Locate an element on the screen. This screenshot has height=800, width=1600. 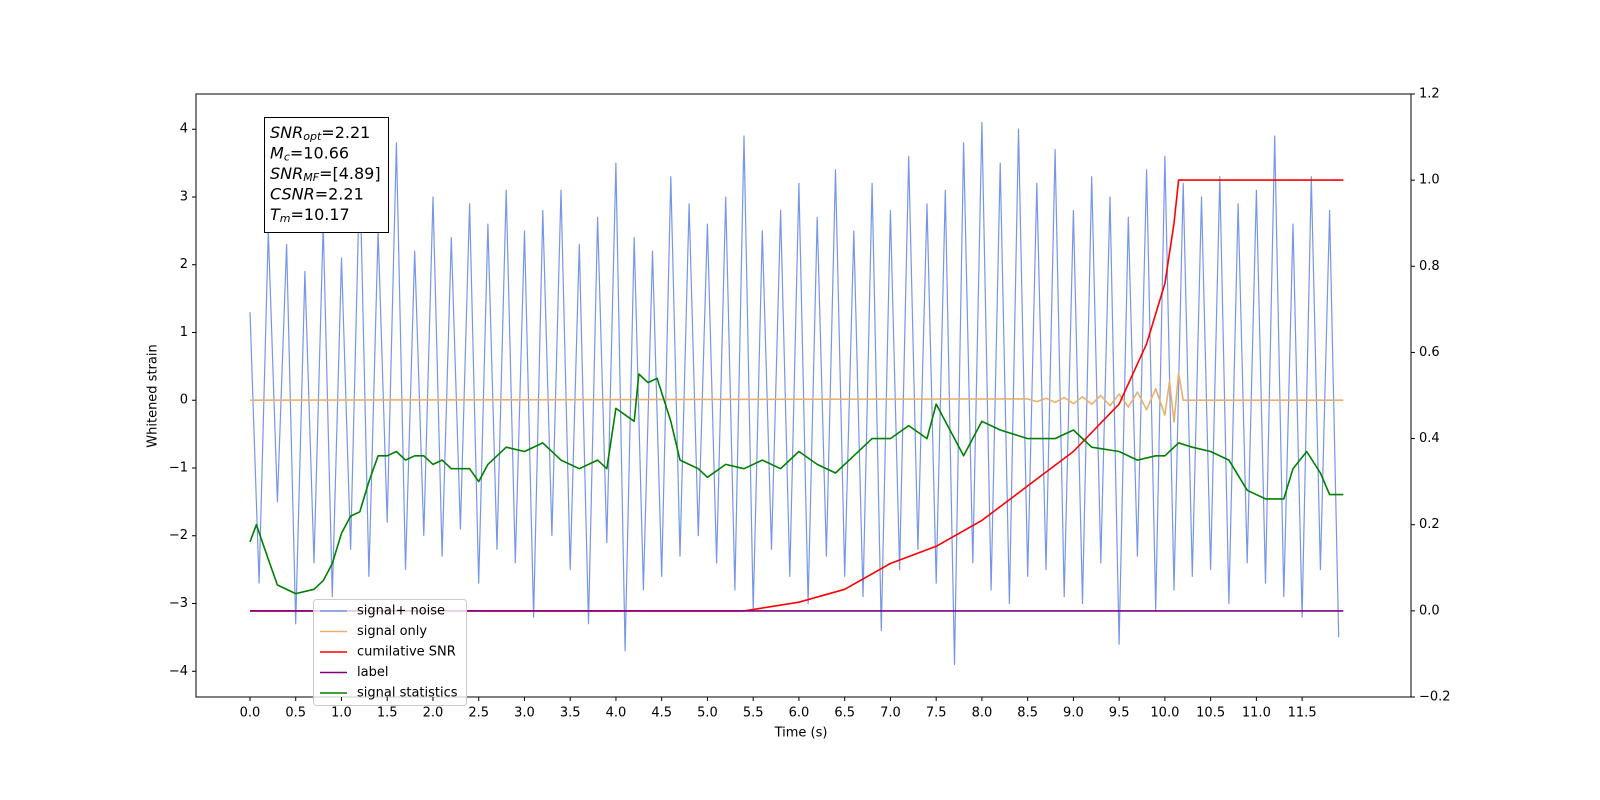
legend-box is located at coordinates (390, 652).